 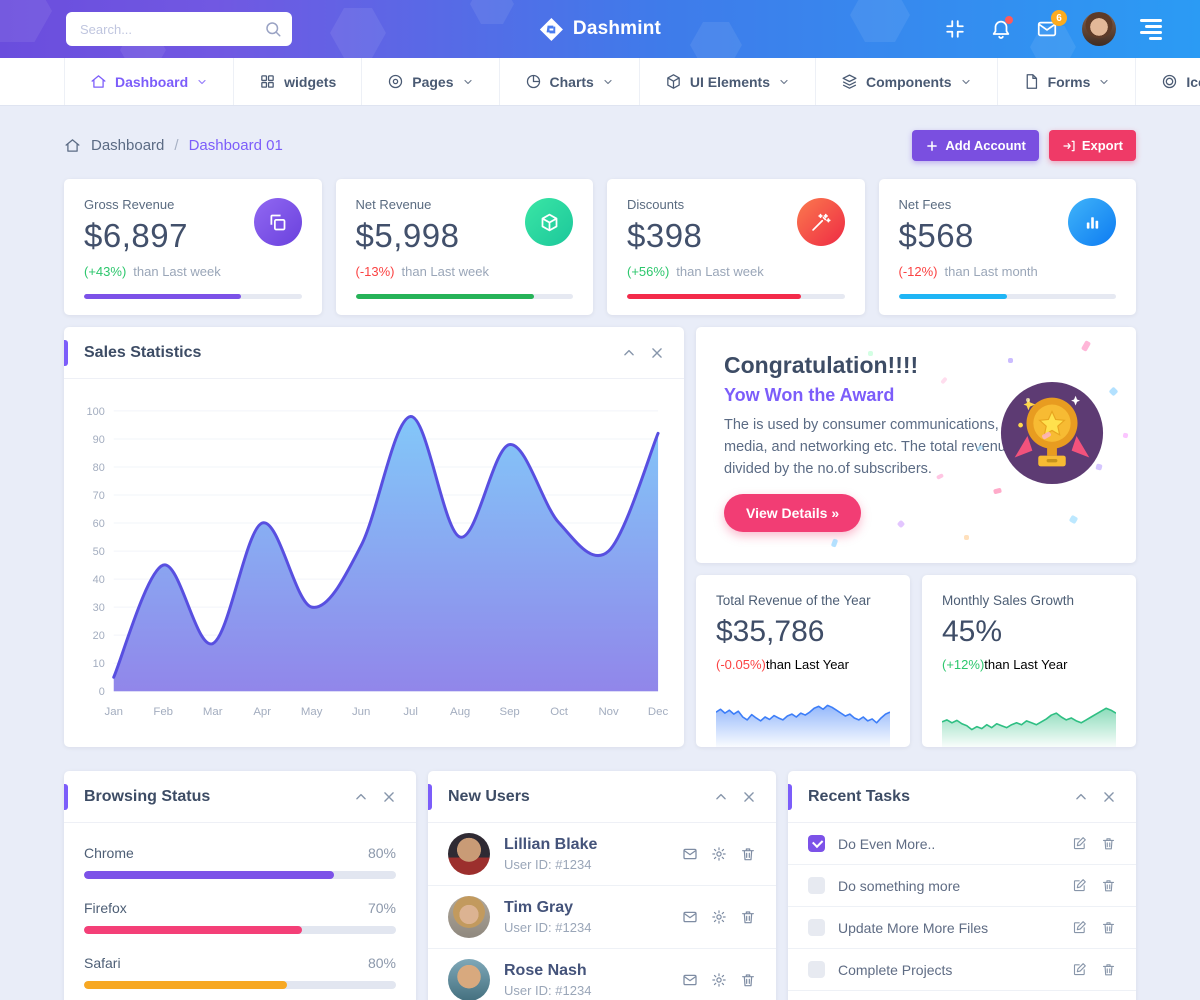 What do you see at coordinates (114, 712) in the screenshot?
I see `svg-text: Jan` at bounding box center [114, 712].